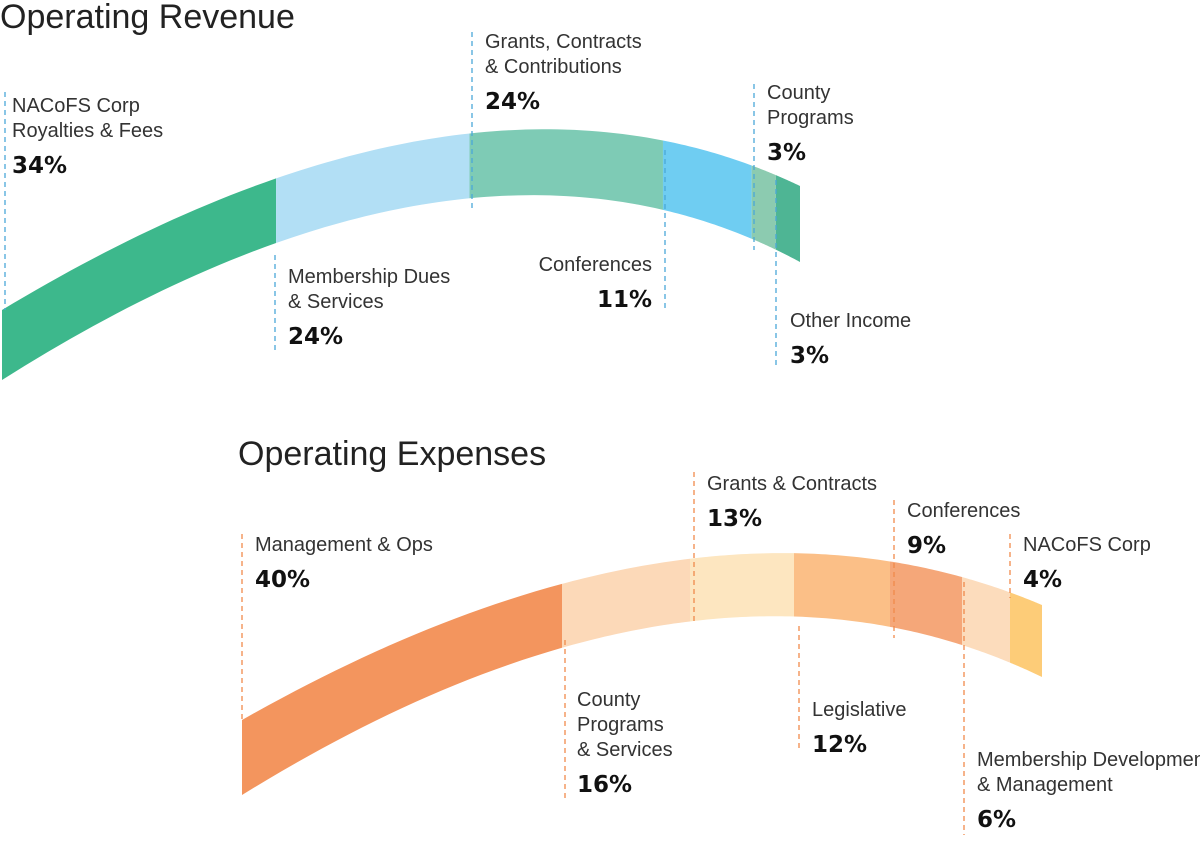 This screenshot has width=1200, height=854. What do you see at coordinates (563, 42) in the screenshot?
I see `segment-label: Grants, Contracts` at bounding box center [563, 42].